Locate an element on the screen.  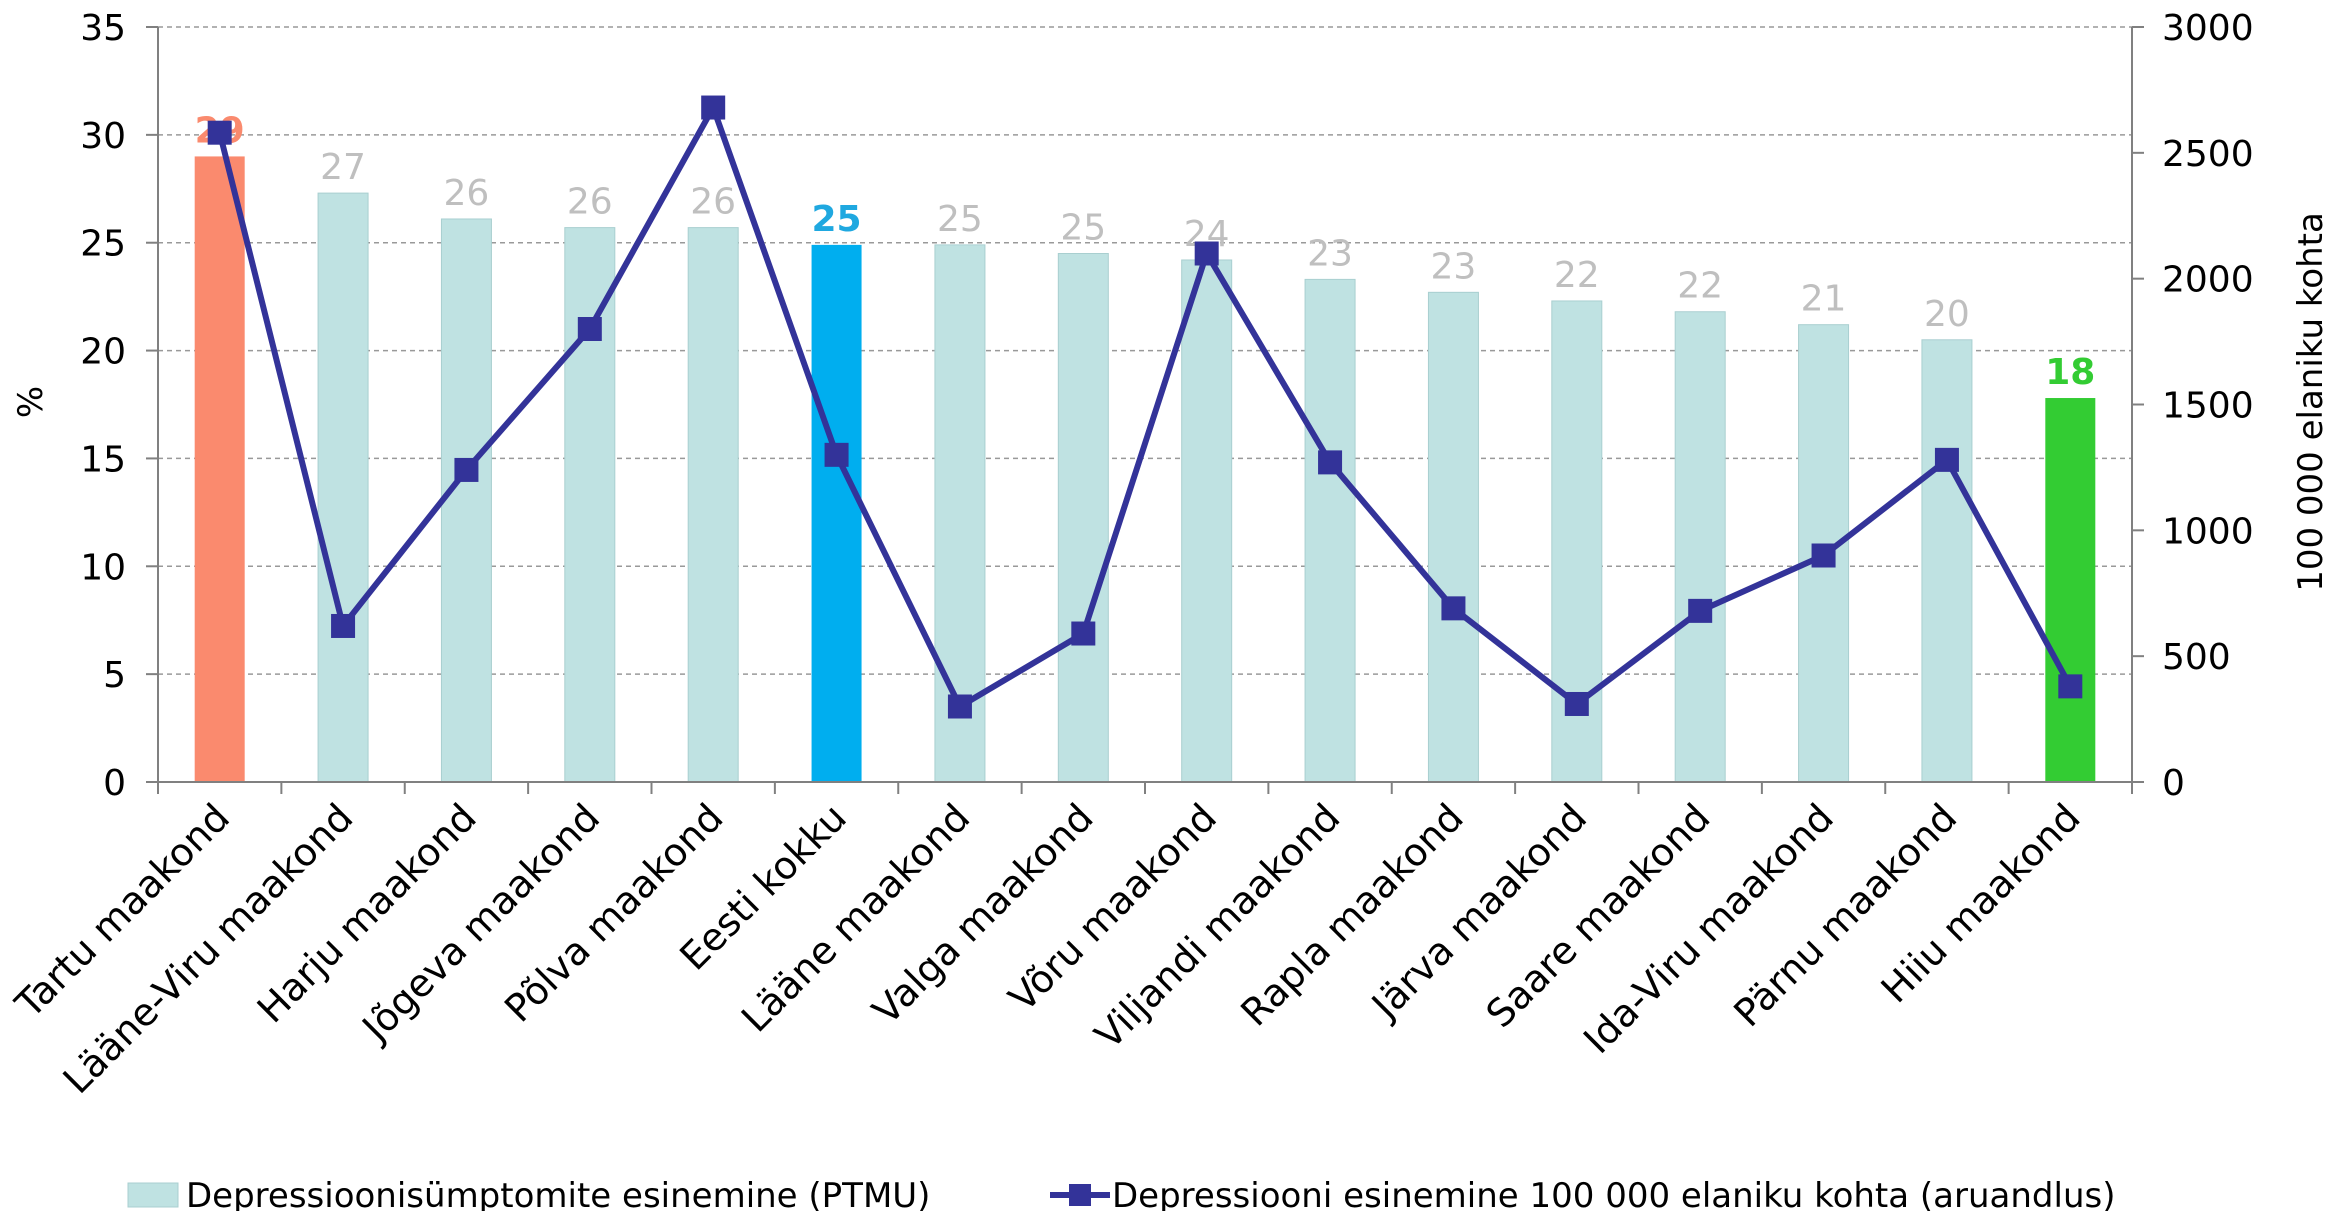
category-label: Valga maakond is located at coordinates (983, 914).